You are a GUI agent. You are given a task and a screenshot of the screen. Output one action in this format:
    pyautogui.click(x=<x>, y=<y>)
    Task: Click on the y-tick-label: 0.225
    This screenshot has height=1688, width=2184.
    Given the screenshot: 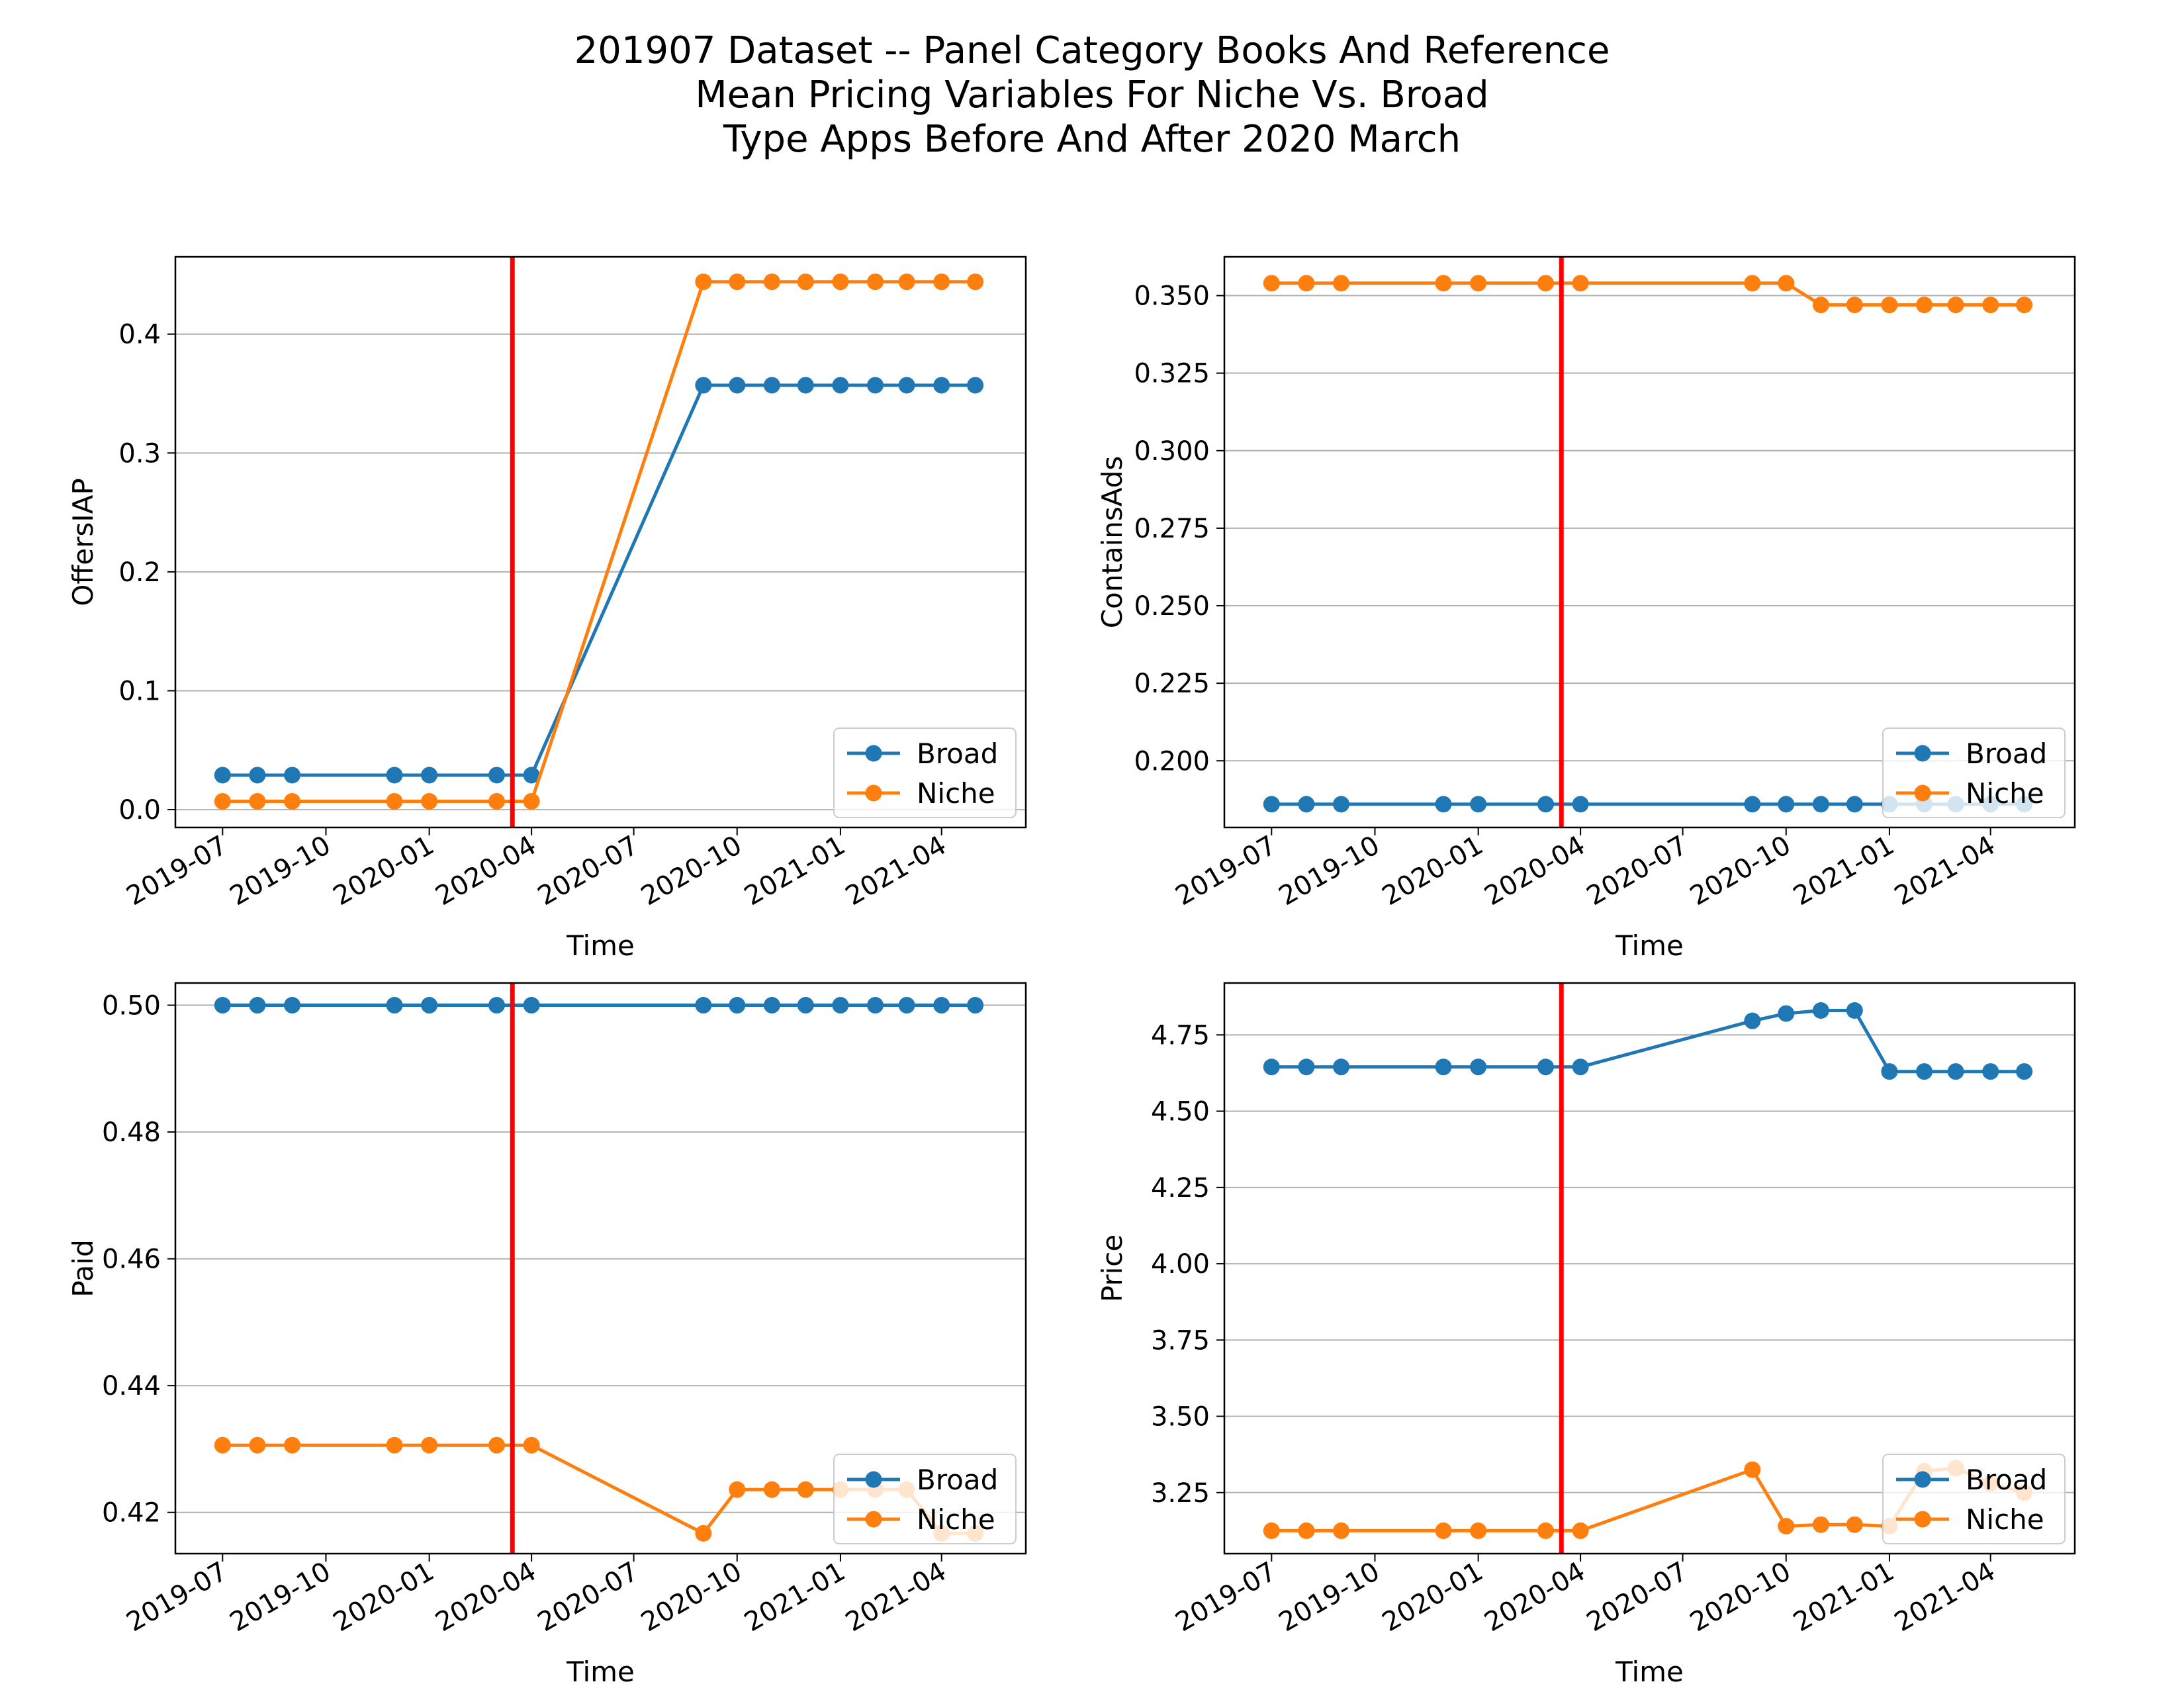 What is the action you would take?
    pyautogui.click(x=1172, y=684)
    